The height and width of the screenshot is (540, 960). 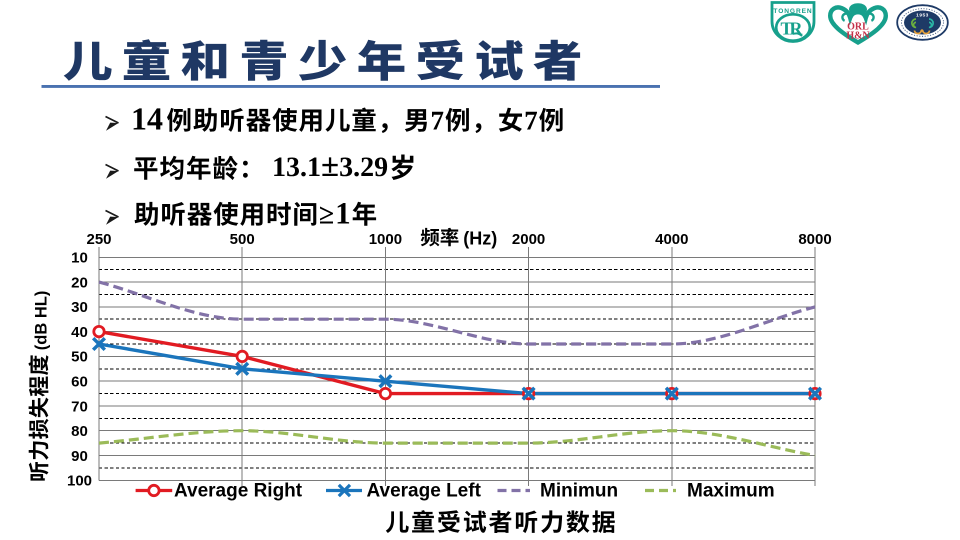 What do you see at coordinates (792, 11) in the screenshot?
I see `svg-text: TONGREN` at bounding box center [792, 11].